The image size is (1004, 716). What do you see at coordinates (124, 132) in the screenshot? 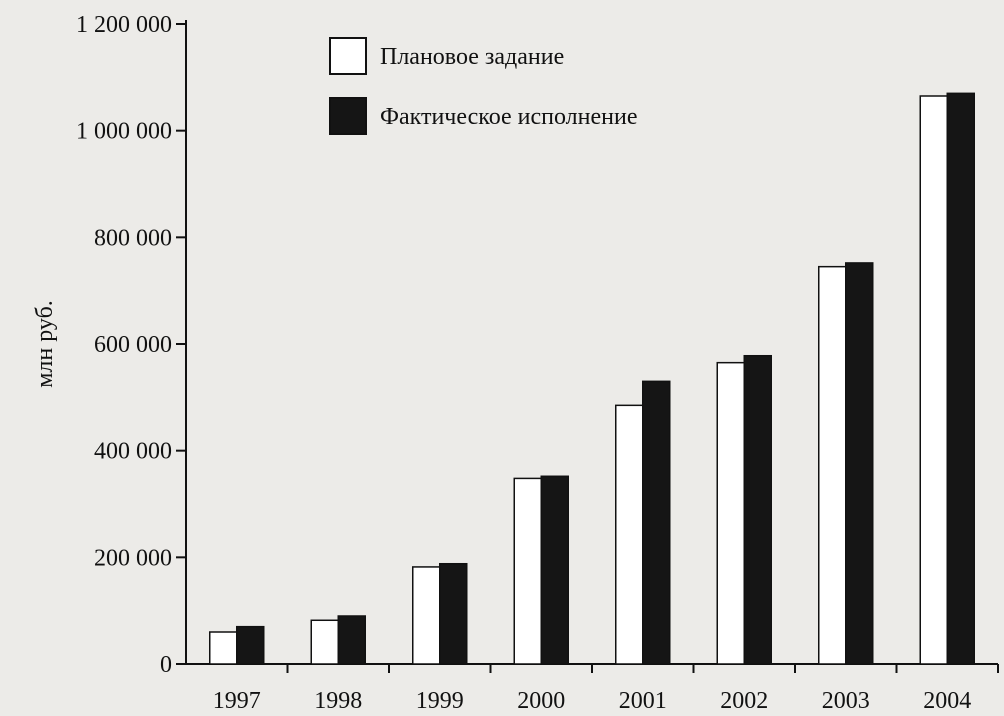
I see `y-tick-label: 1 000 000` at bounding box center [124, 132].